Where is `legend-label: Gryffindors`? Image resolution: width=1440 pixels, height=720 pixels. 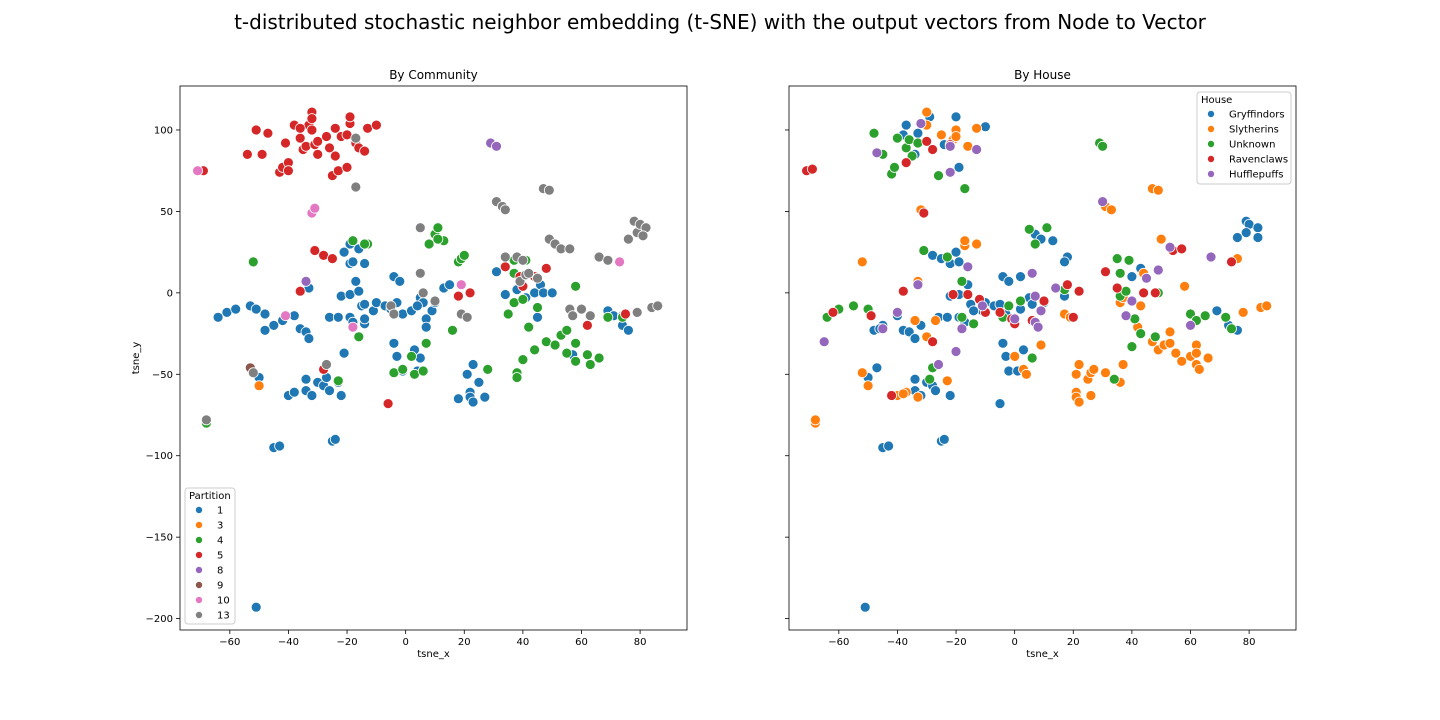 legend-label: Gryffindors is located at coordinates (1257, 115).